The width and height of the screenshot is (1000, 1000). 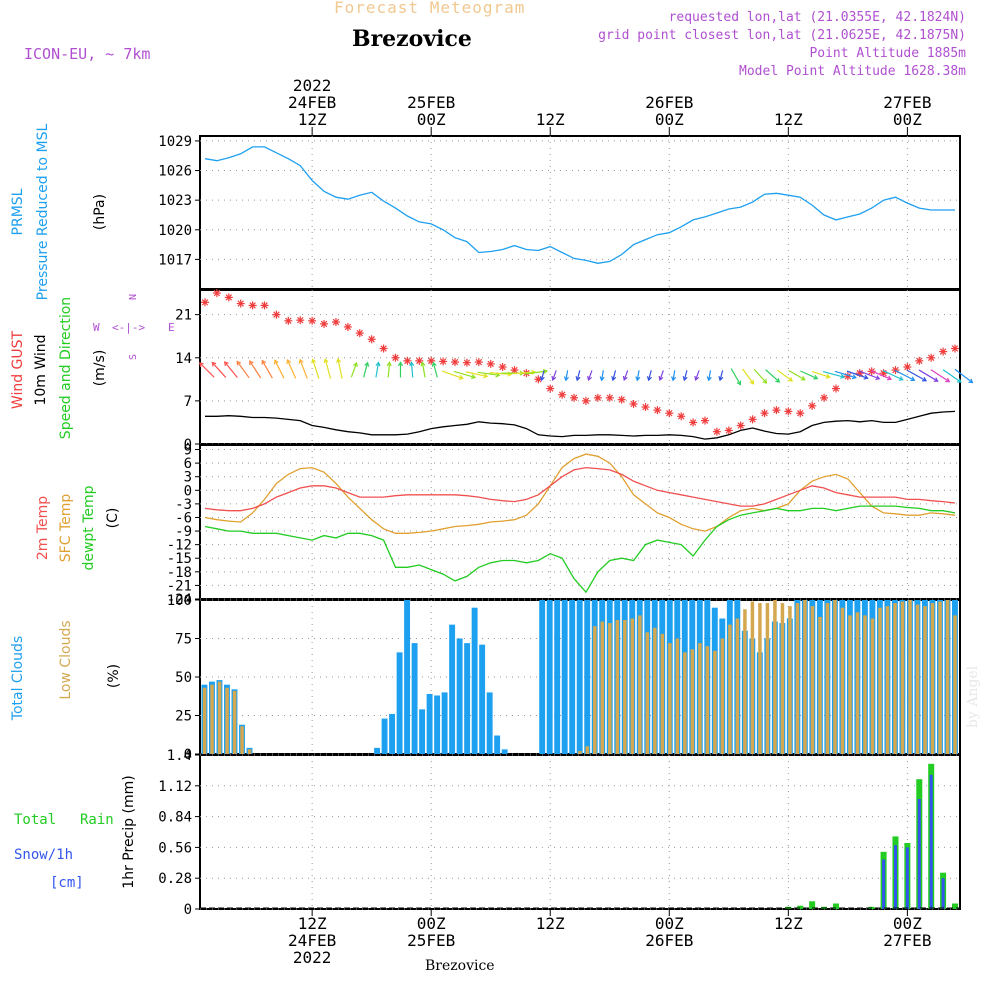 I want to click on clouds-unit: (%), so click(x=114, y=676).